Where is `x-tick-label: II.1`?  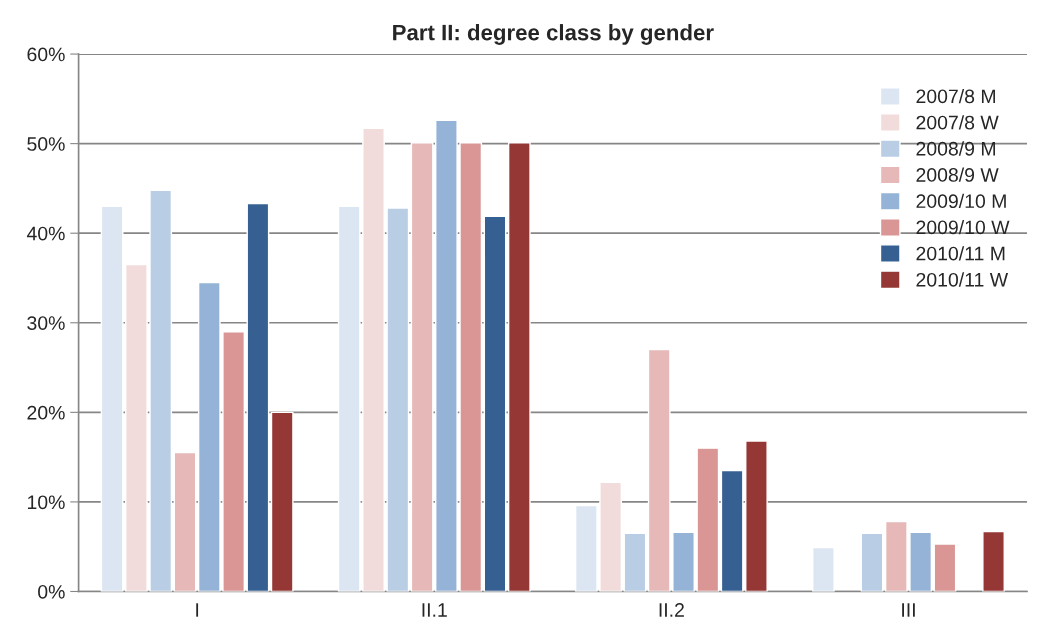 x-tick-label: II.1 is located at coordinates (434, 610).